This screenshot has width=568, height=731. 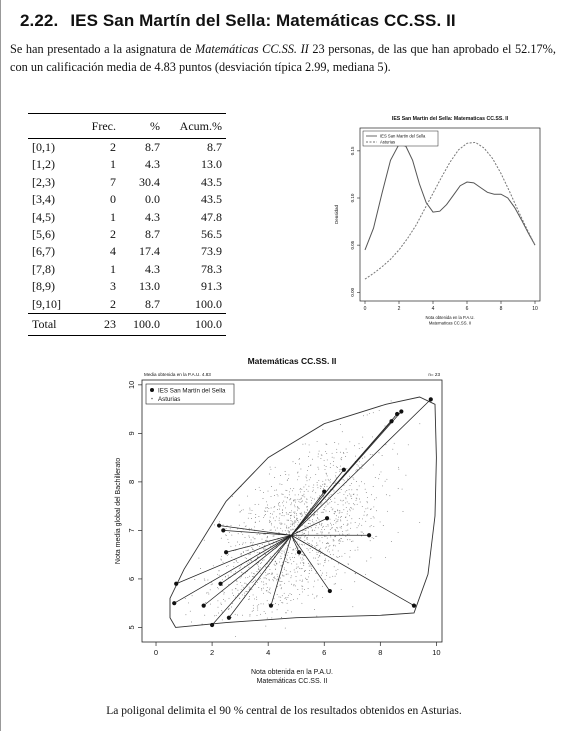 I want to click on cell-cumulative: 100.0, so click(x=195, y=325).